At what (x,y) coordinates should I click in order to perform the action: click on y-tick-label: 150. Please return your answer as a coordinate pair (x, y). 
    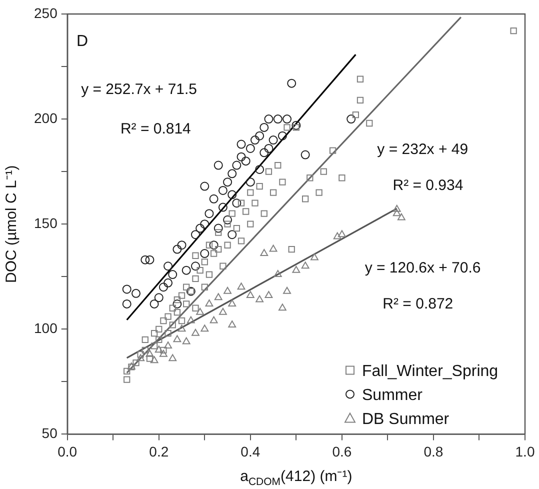
    Looking at the image, I should click on (46, 222).